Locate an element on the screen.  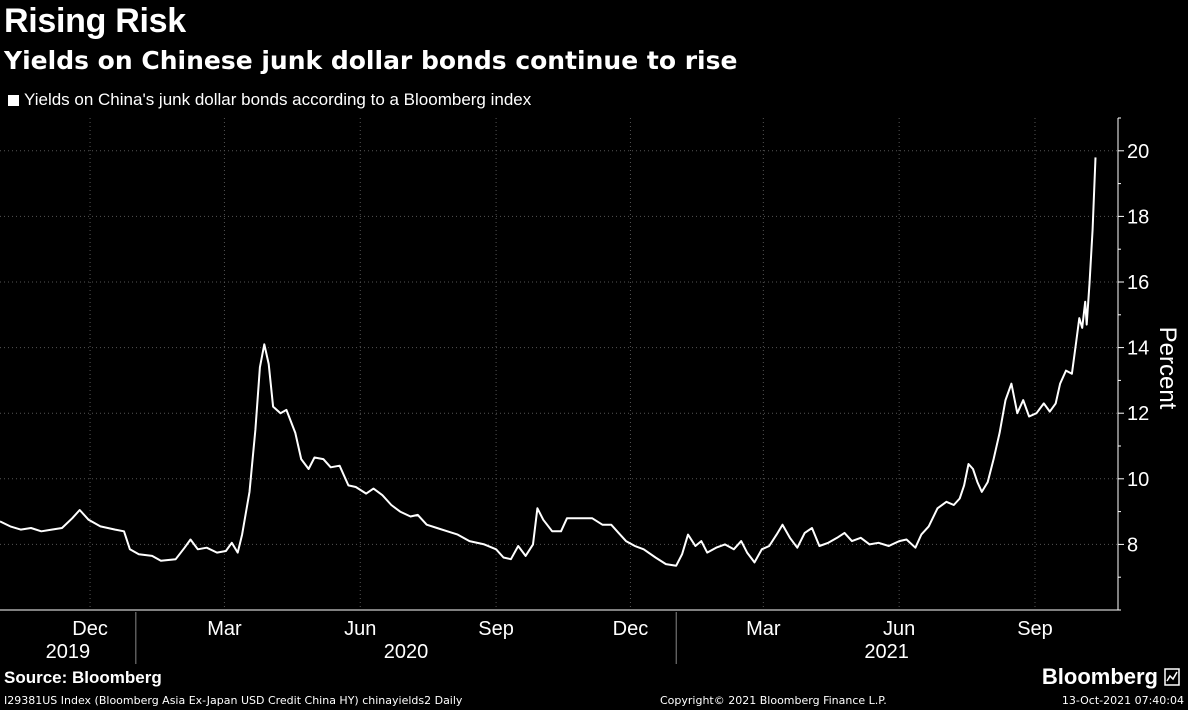
xtick-label-2: Jun is located at coordinates (360, 629).